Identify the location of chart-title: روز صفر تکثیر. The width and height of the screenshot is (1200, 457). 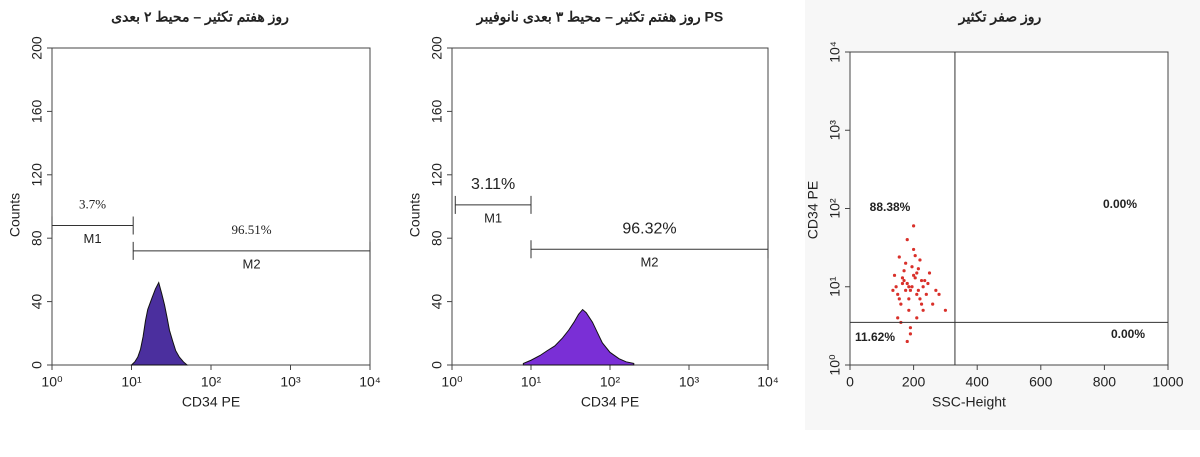
(1000, 17).